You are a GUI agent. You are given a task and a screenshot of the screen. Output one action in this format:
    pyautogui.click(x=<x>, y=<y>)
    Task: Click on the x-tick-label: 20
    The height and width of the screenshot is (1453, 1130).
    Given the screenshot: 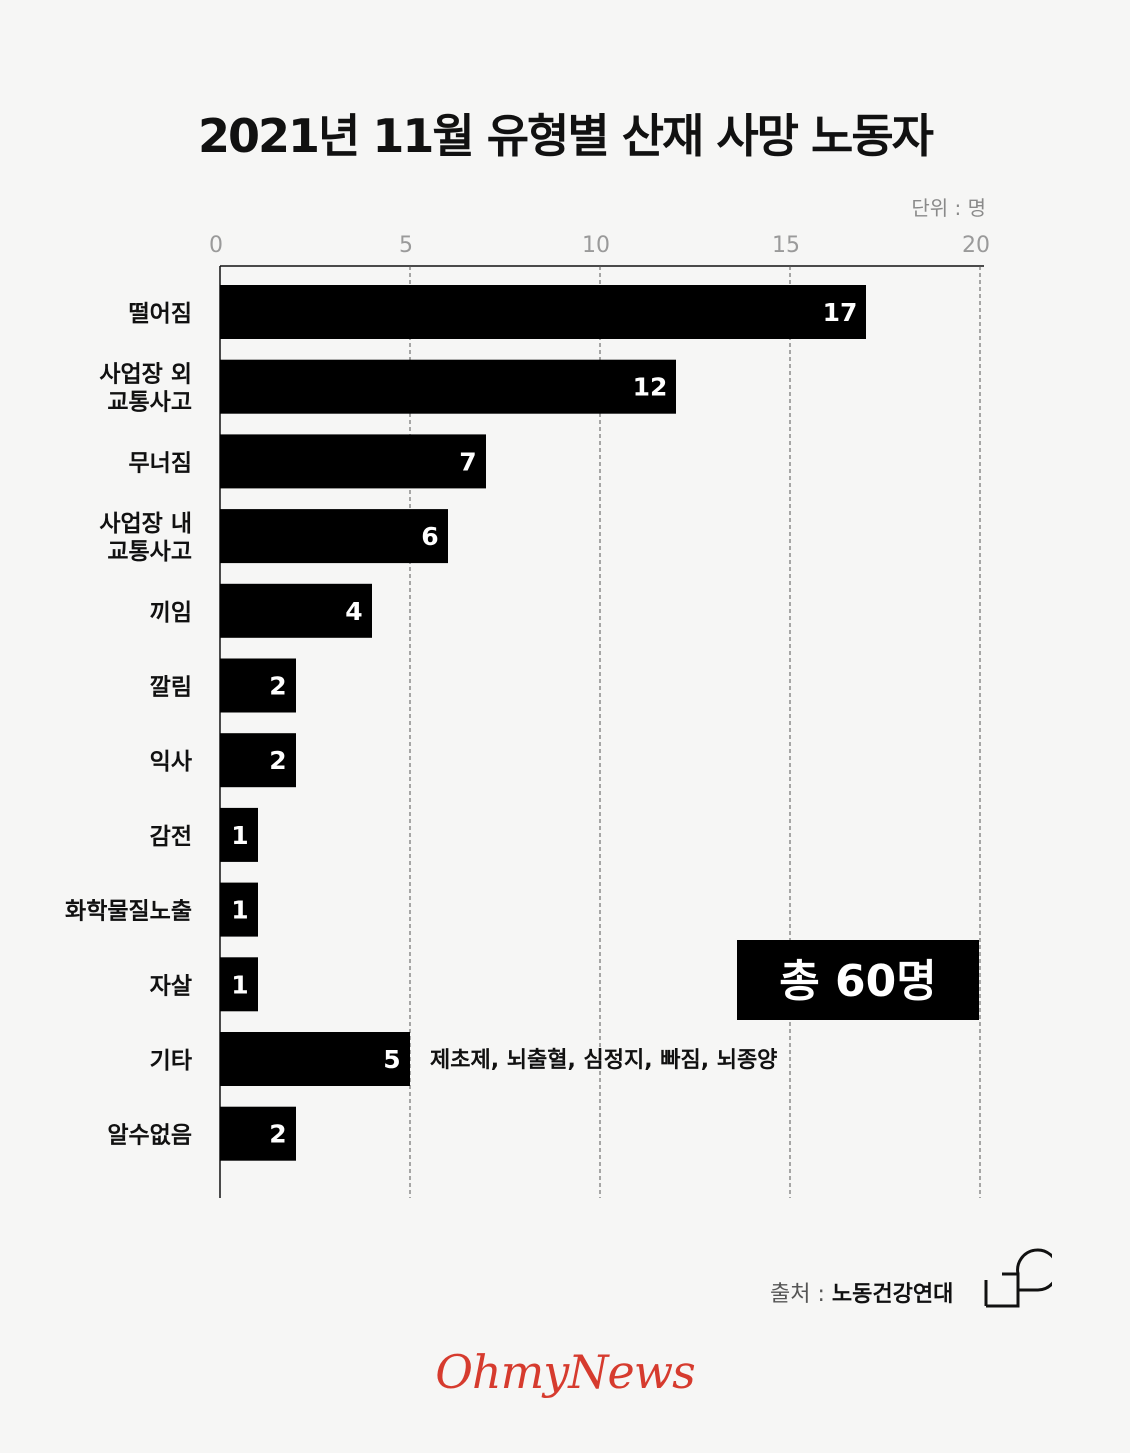 What is the action you would take?
    pyautogui.click(x=976, y=245)
    